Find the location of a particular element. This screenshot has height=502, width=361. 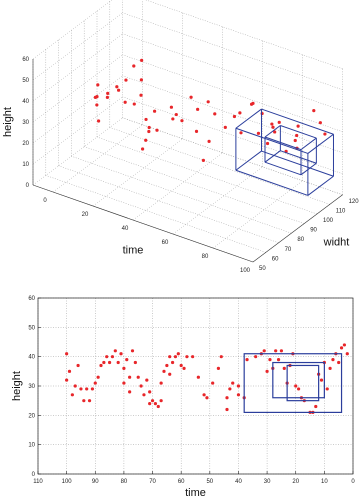

y-tick-label: 50 is located at coordinates (262, 269).